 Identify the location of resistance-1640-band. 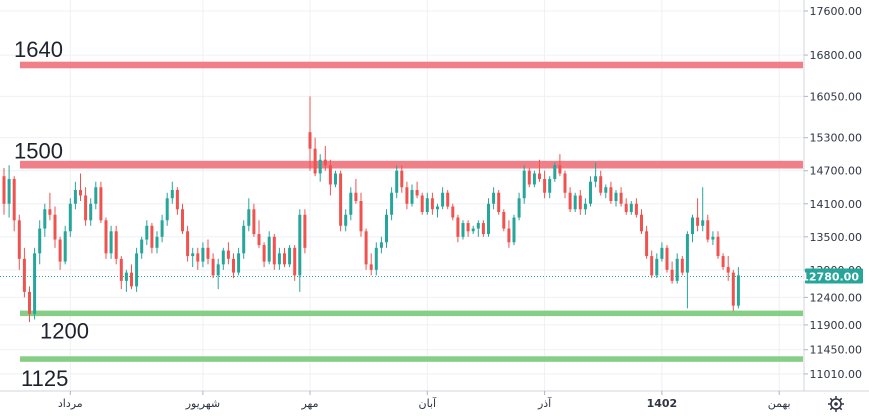
(411, 65).